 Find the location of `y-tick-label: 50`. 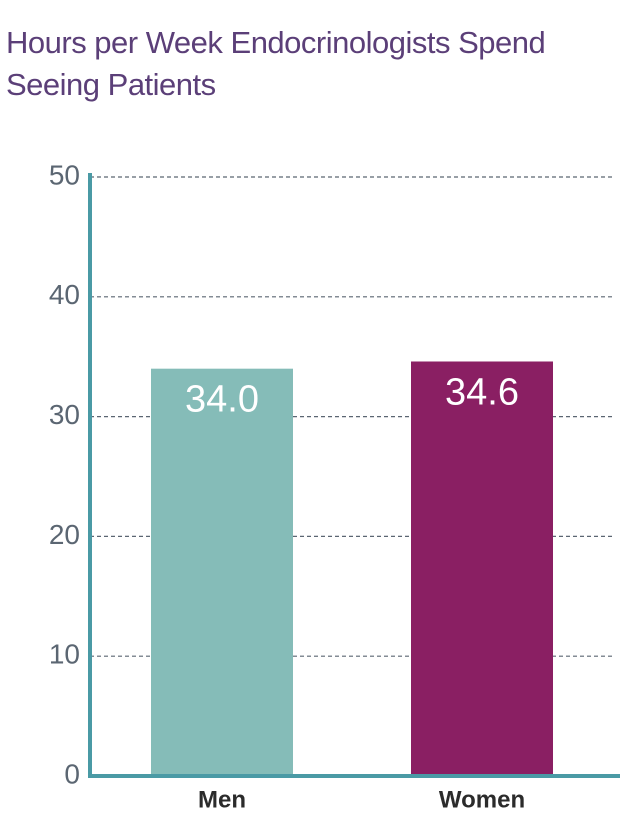

y-tick-label: 50 is located at coordinates (64, 174).